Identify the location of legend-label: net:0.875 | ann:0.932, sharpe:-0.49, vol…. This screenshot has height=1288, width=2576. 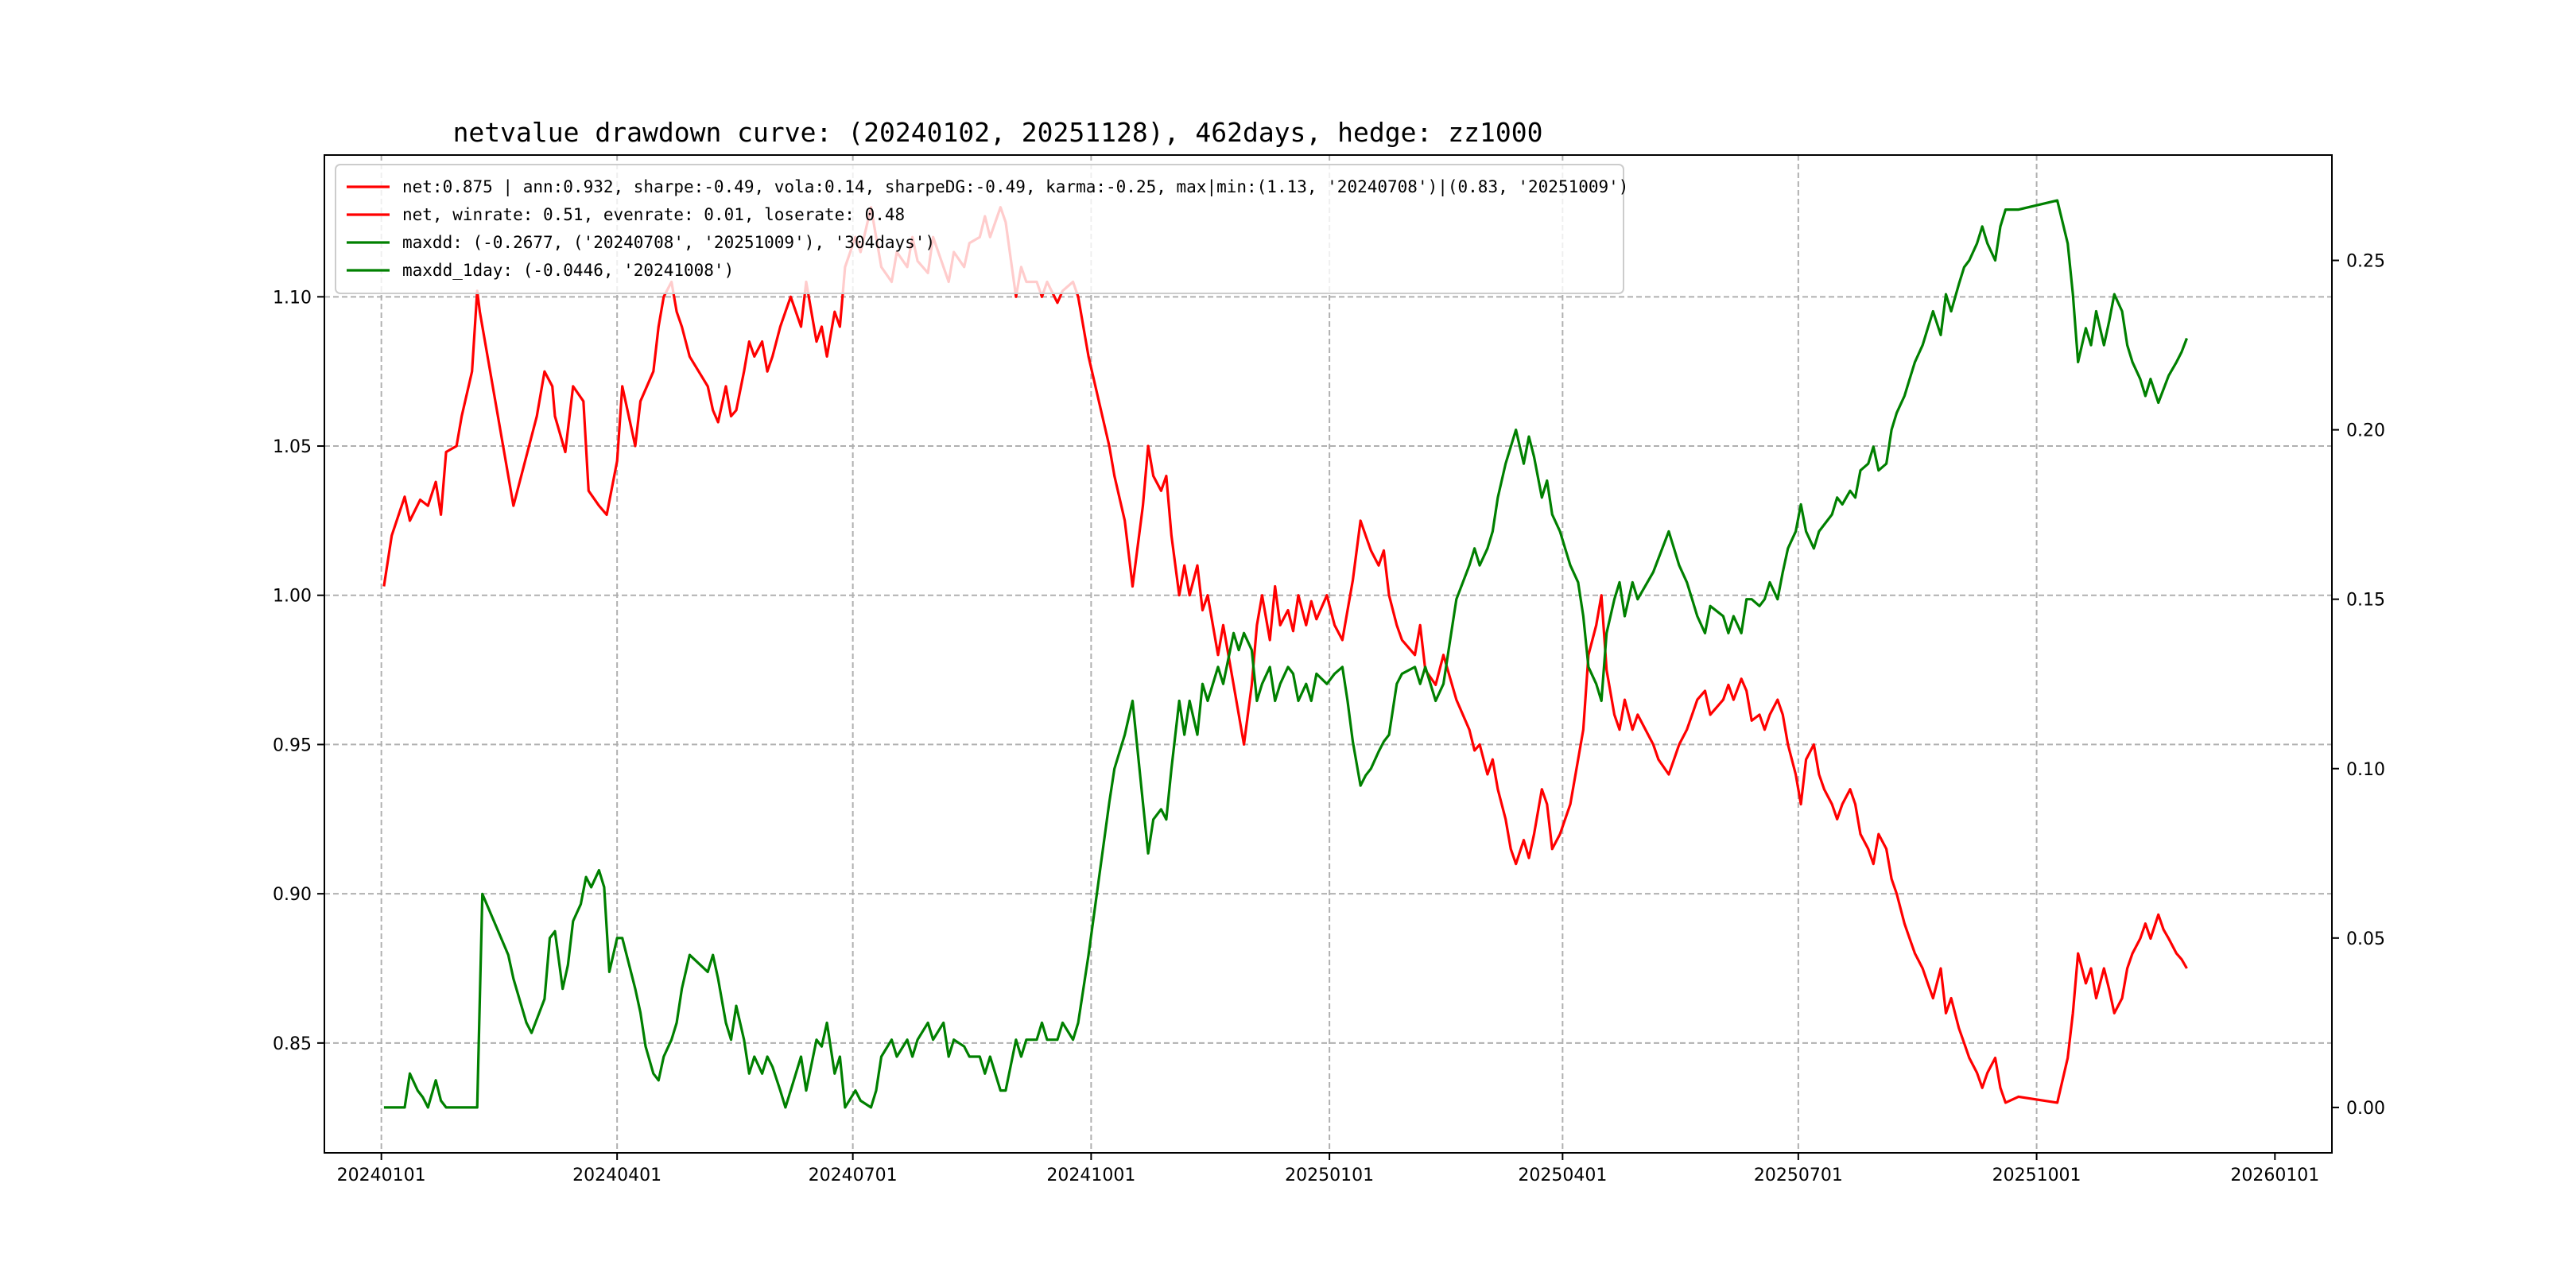
(1015, 187).